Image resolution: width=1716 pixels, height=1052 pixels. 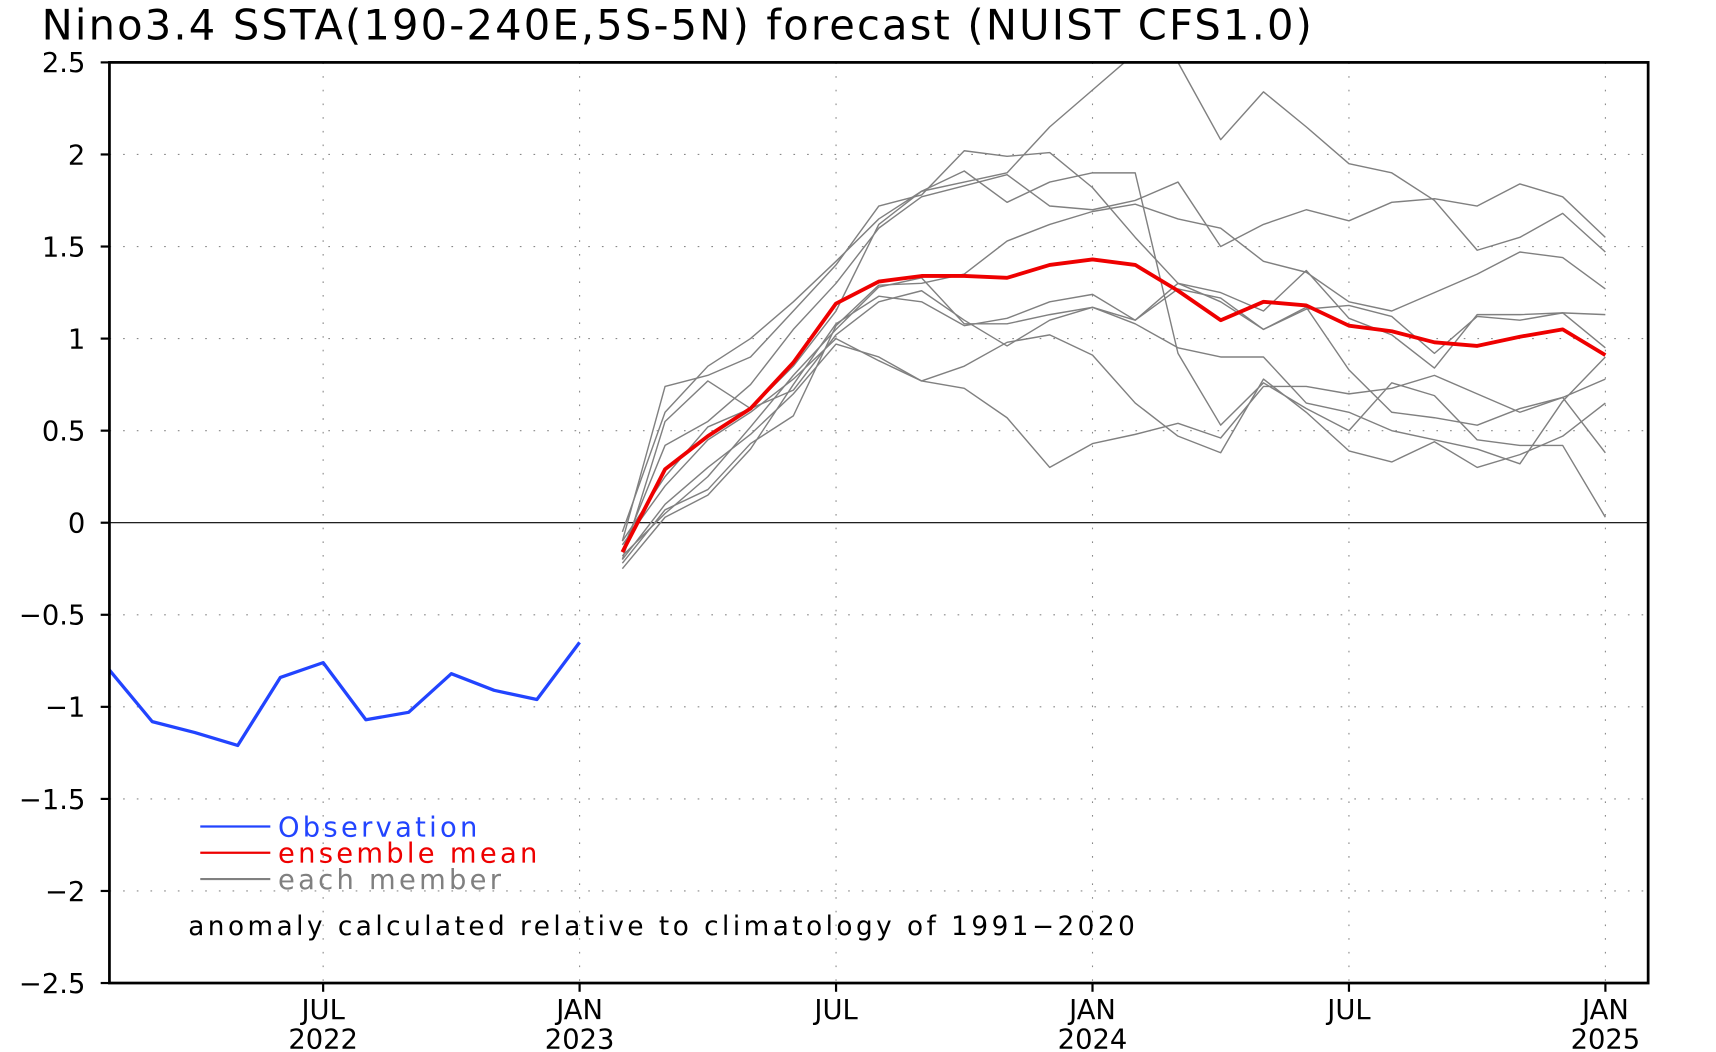 I want to click on y-tick-label: 1.5, so click(x=64, y=247).